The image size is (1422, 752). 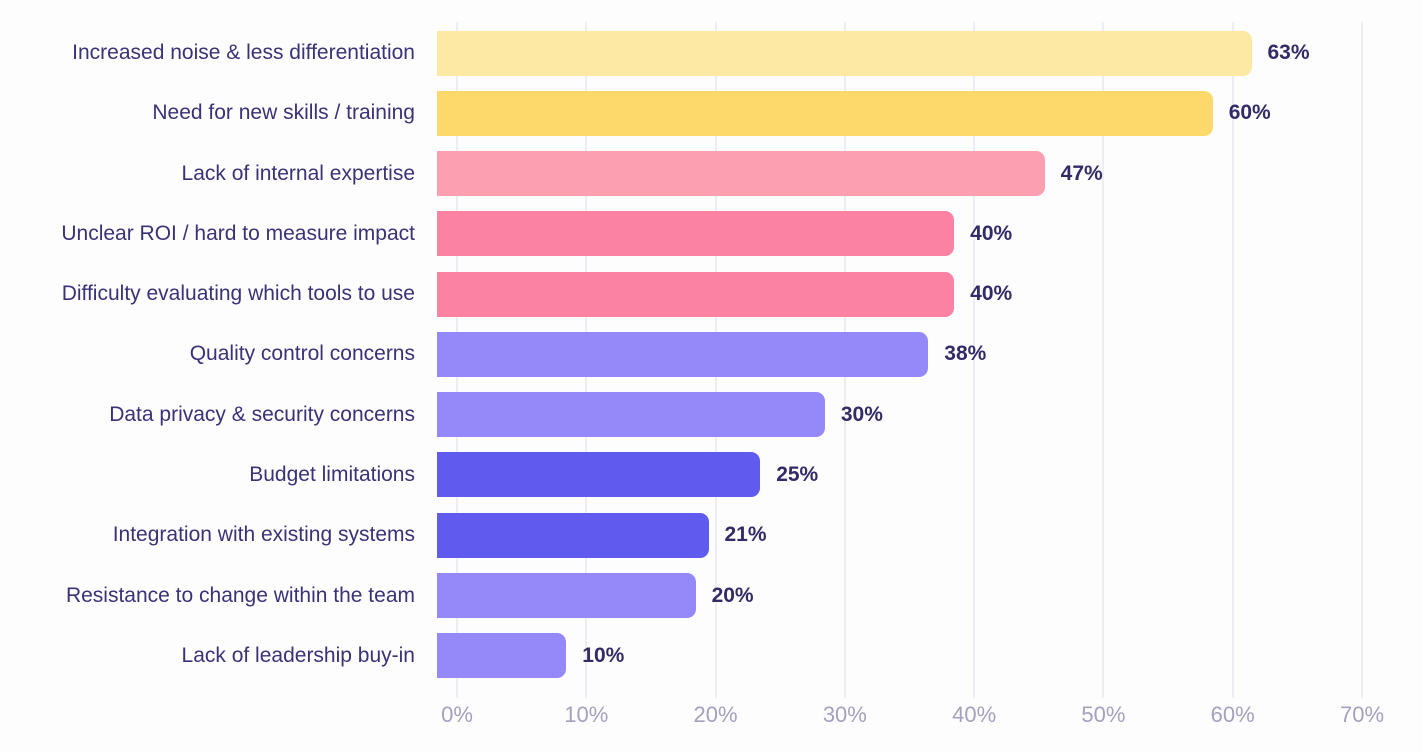 I want to click on bar-track: 30%, so click(x=929, y=415).